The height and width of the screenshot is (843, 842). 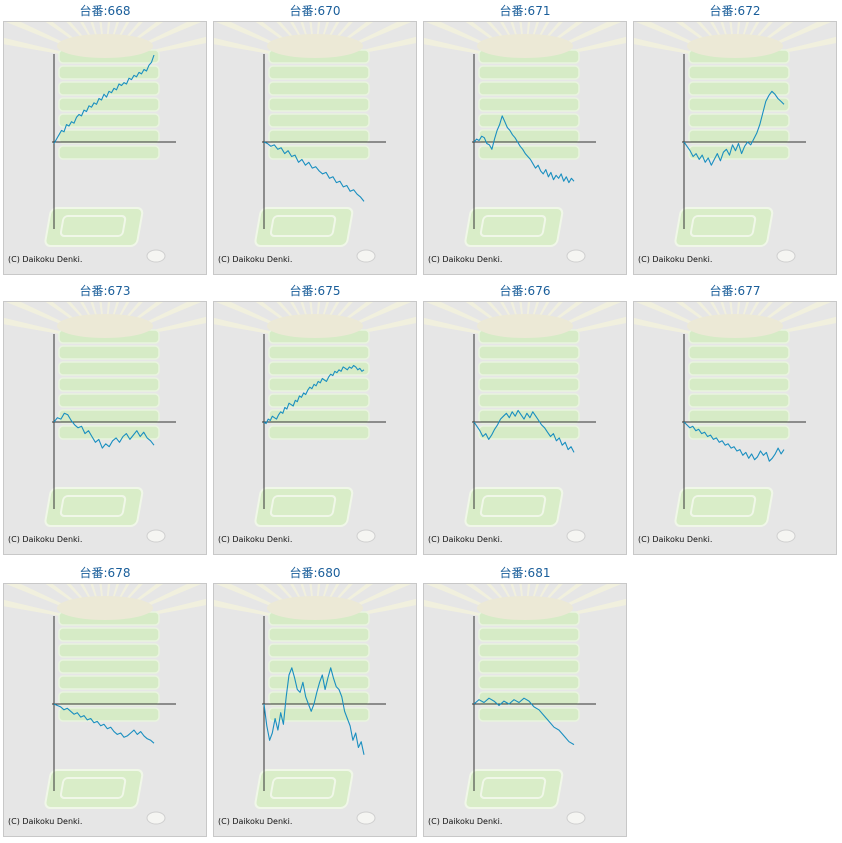 I want to click on chart-cell: 台番:668 (C) Daikoku Denki., so click(x=105, y=140).